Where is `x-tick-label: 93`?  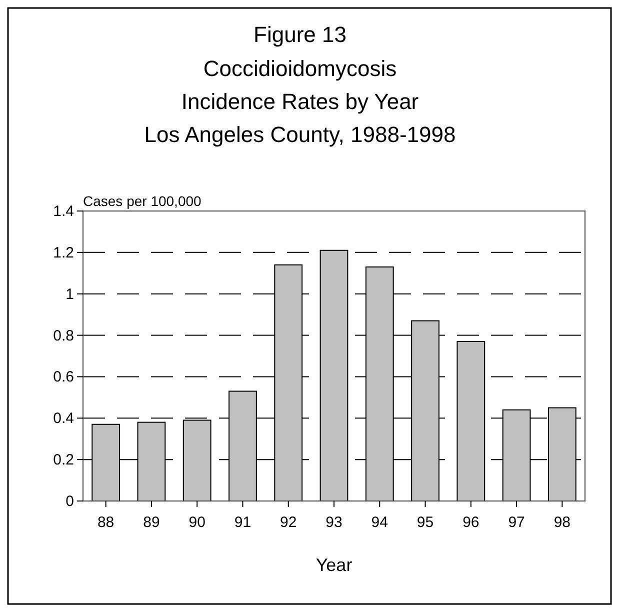 x-tick-label: 93 is located at coordinates (334, 522).